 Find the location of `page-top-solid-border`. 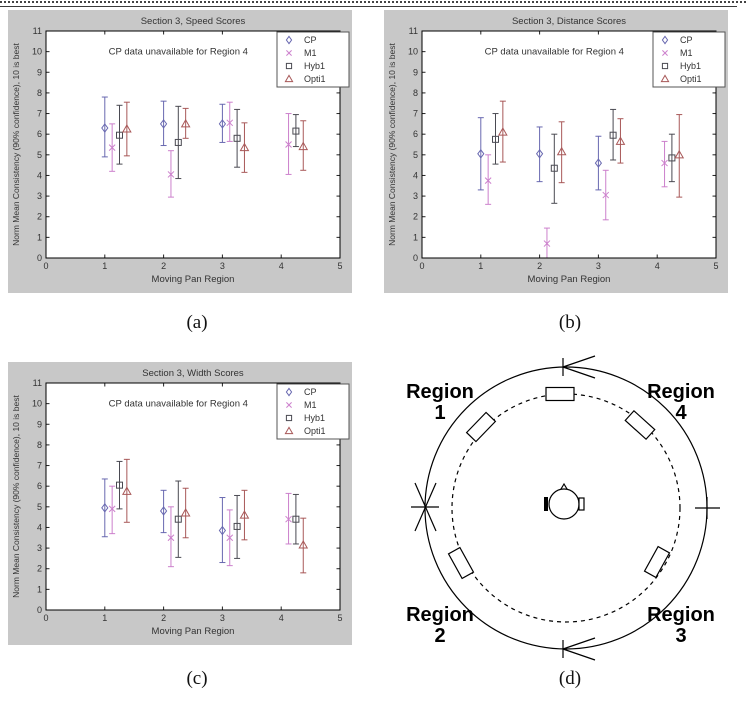

page-top-solid-border is located at coordinates (368, 6).